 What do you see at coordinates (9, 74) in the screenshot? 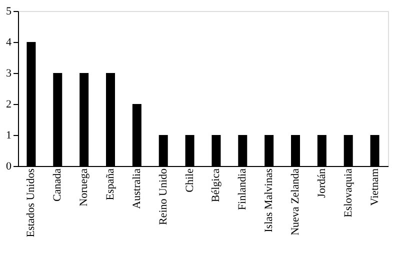
I see `y-tick-label: 3` at bounding box center [9, 74].